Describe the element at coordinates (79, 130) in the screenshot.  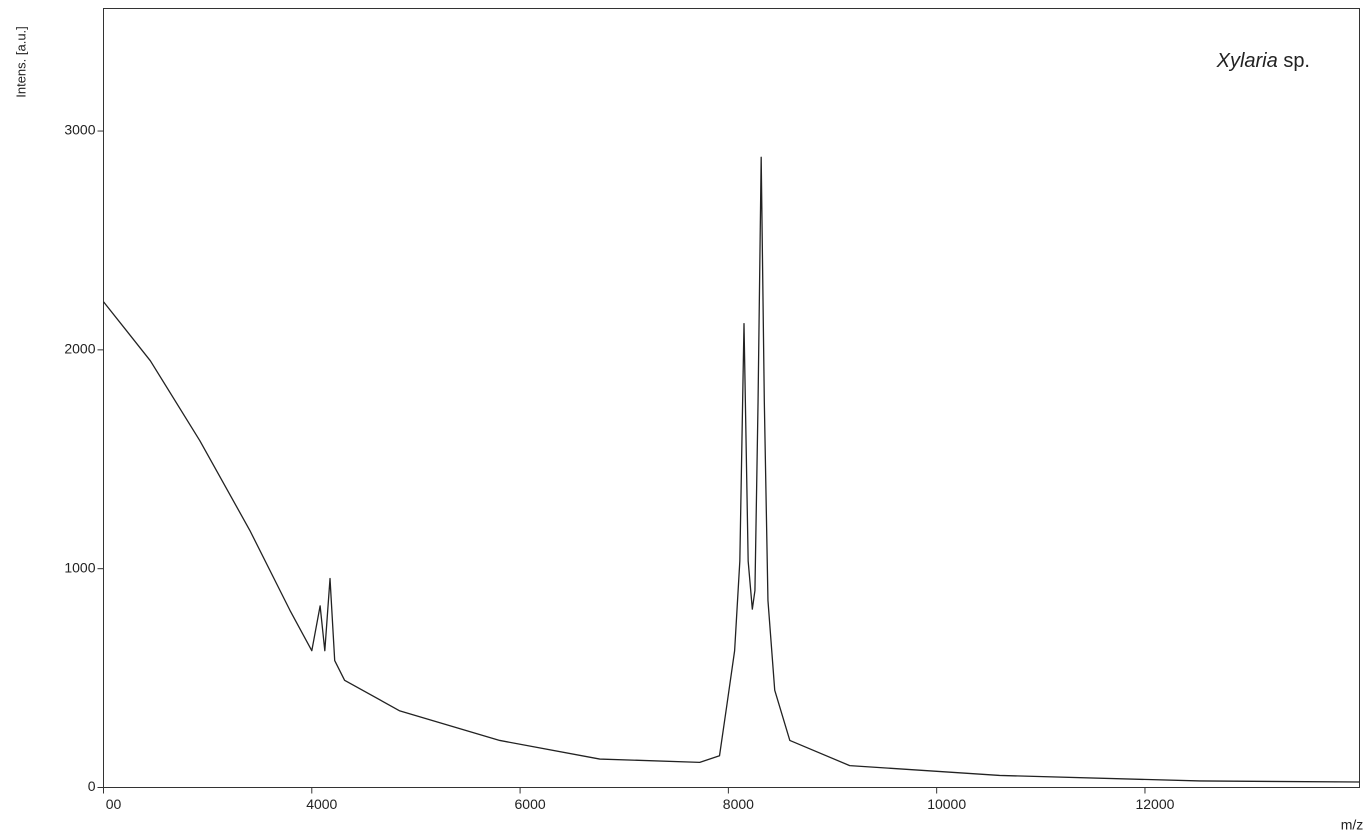
I see `y-tick-label: 3000` at that location.